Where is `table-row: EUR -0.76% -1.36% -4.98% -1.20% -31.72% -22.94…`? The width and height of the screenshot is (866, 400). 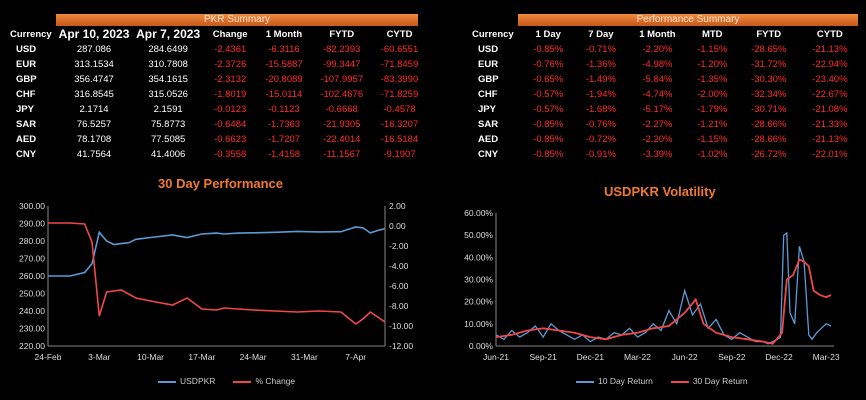 table-row: EUR -0.76% -1.36% -4.98% -1.20% -31.72% -22.94… is located at coordinates (665, 64).